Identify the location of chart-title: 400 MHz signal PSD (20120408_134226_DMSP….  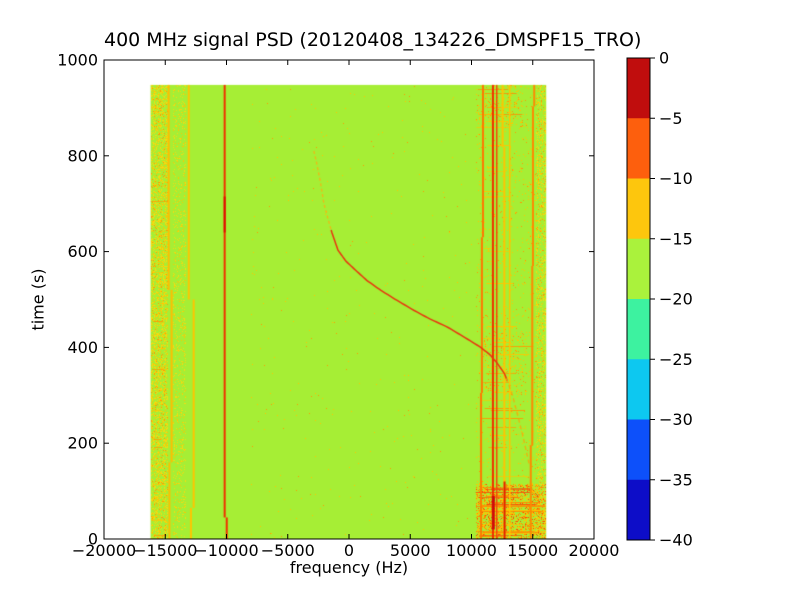
(373, 40).